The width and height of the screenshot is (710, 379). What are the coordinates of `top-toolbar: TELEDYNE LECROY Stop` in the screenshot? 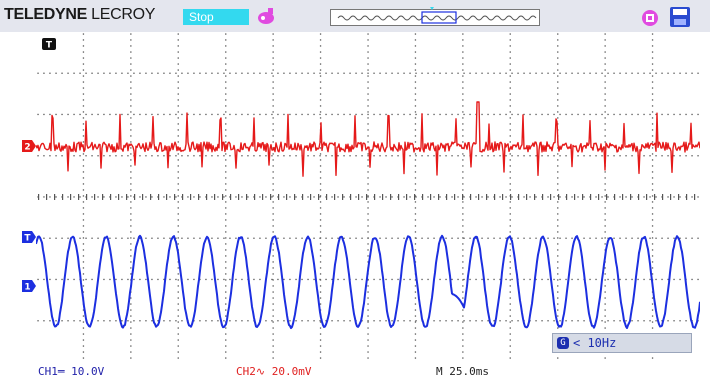 It's located at (355, 16).